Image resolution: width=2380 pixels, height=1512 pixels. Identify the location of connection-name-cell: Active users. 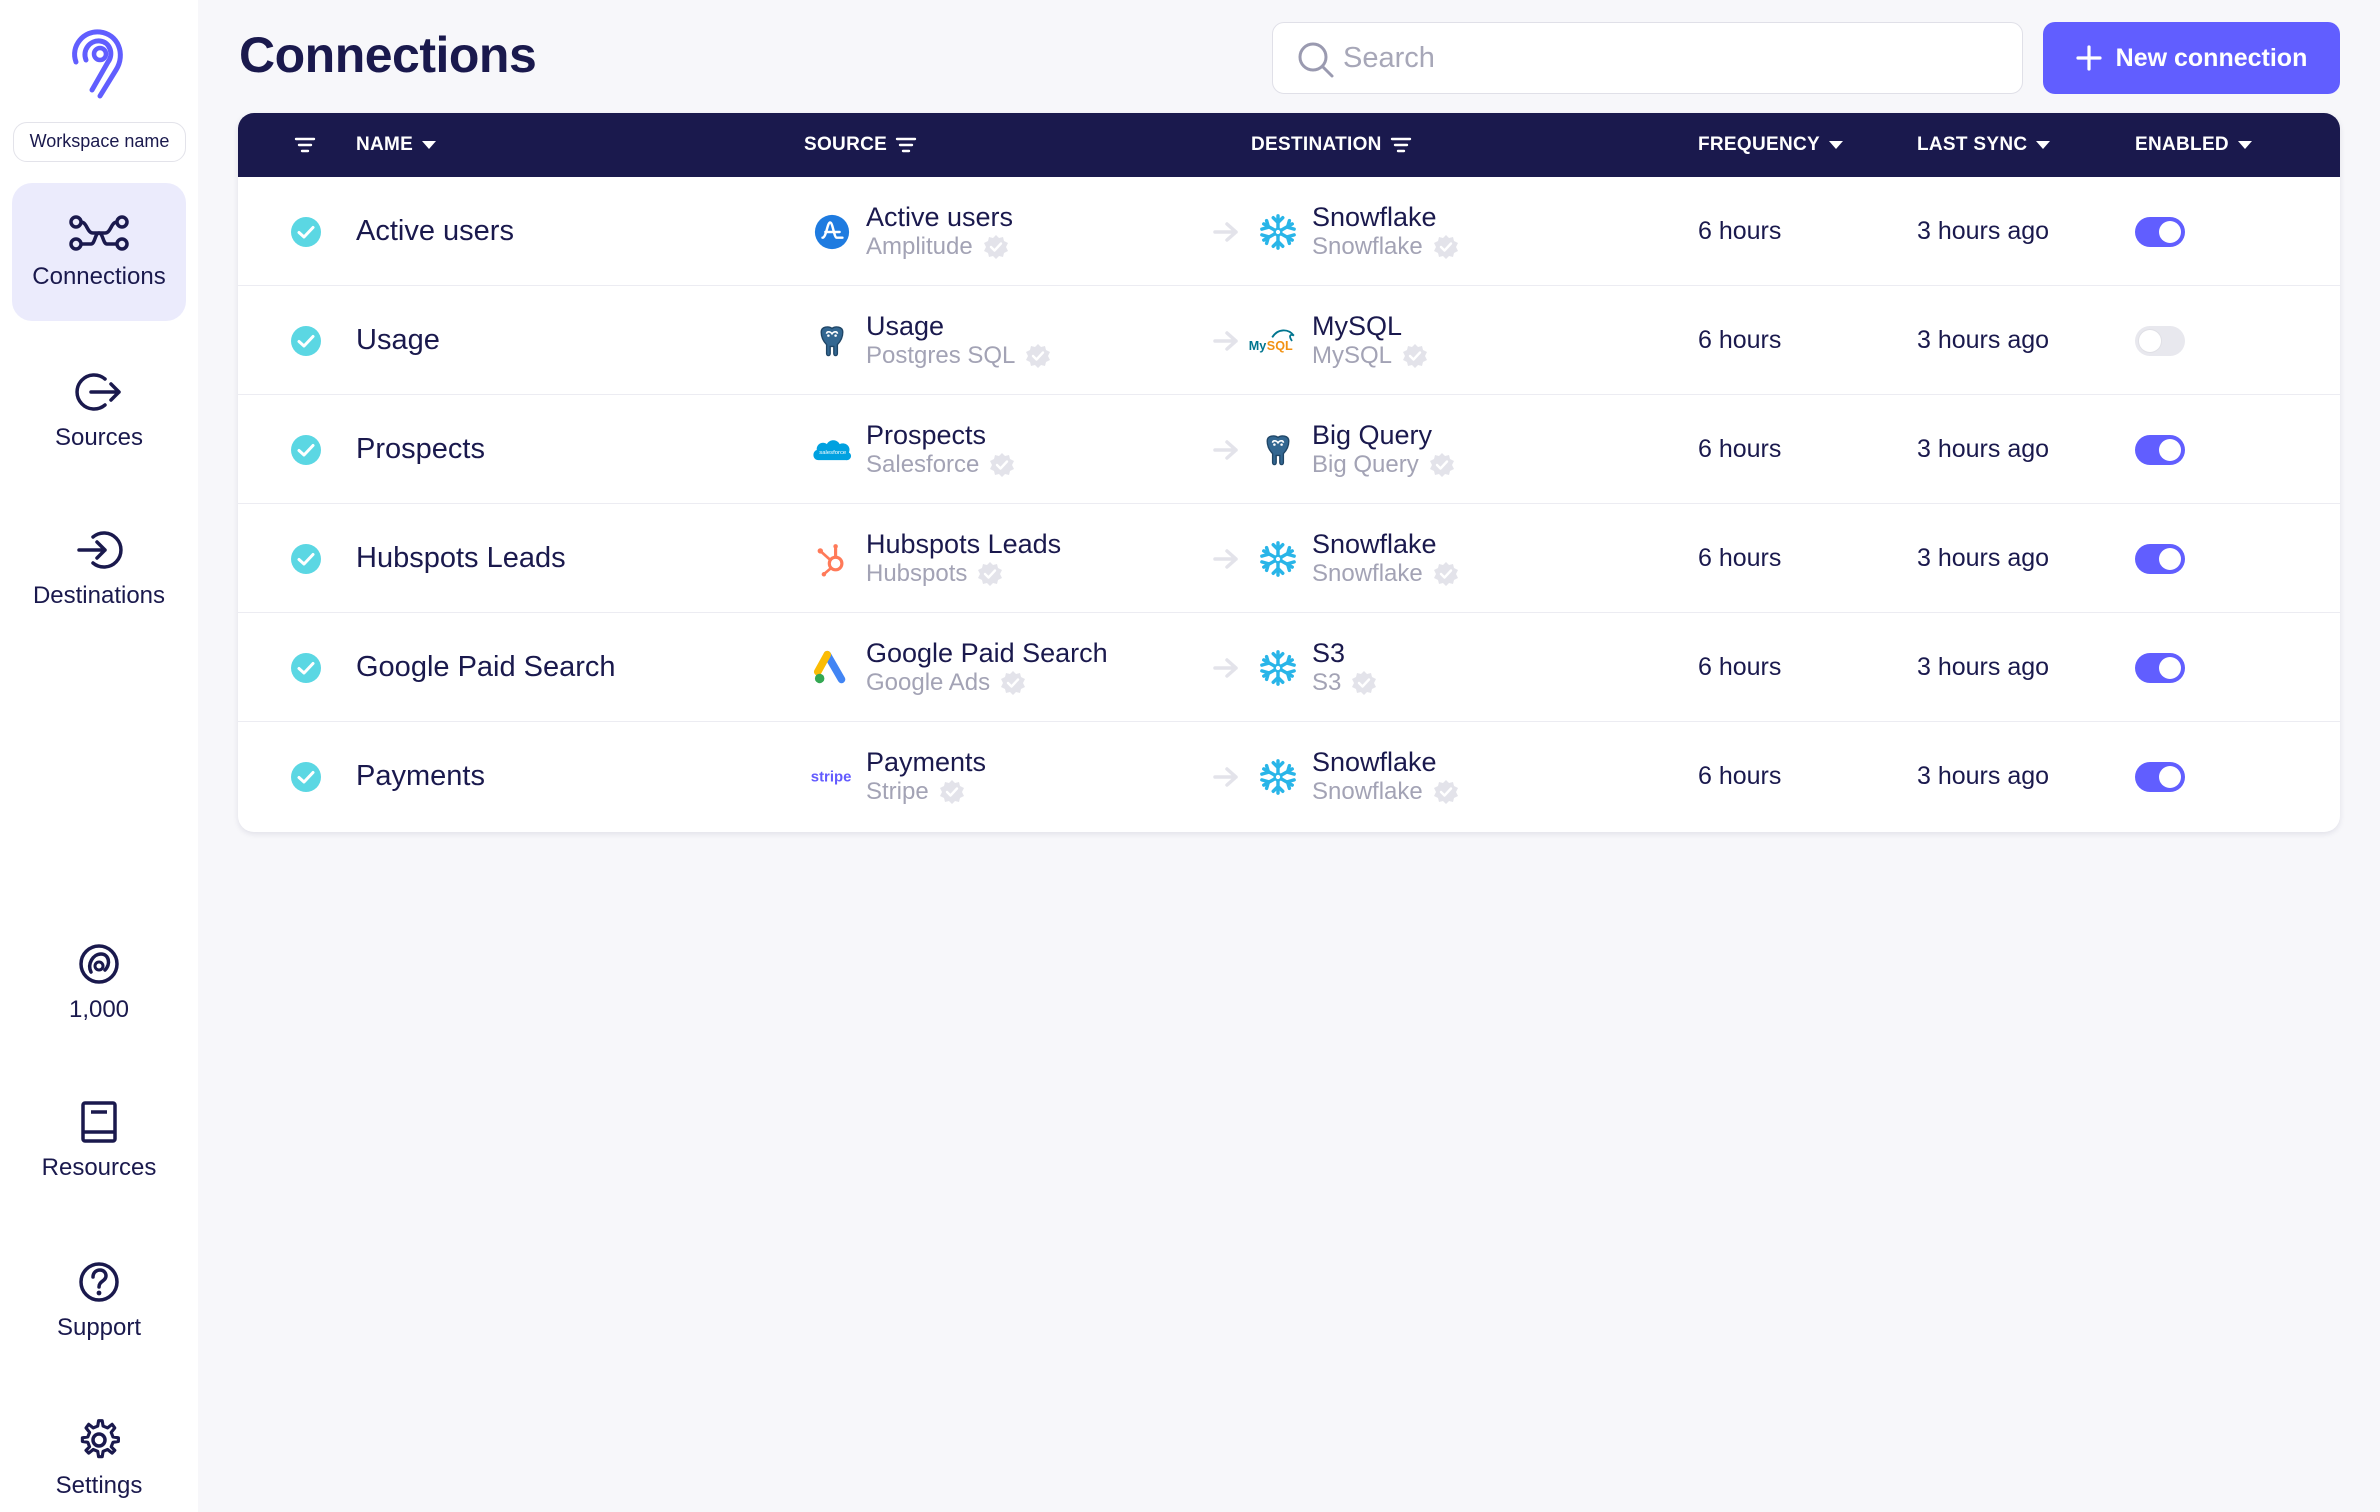
(435, 231).